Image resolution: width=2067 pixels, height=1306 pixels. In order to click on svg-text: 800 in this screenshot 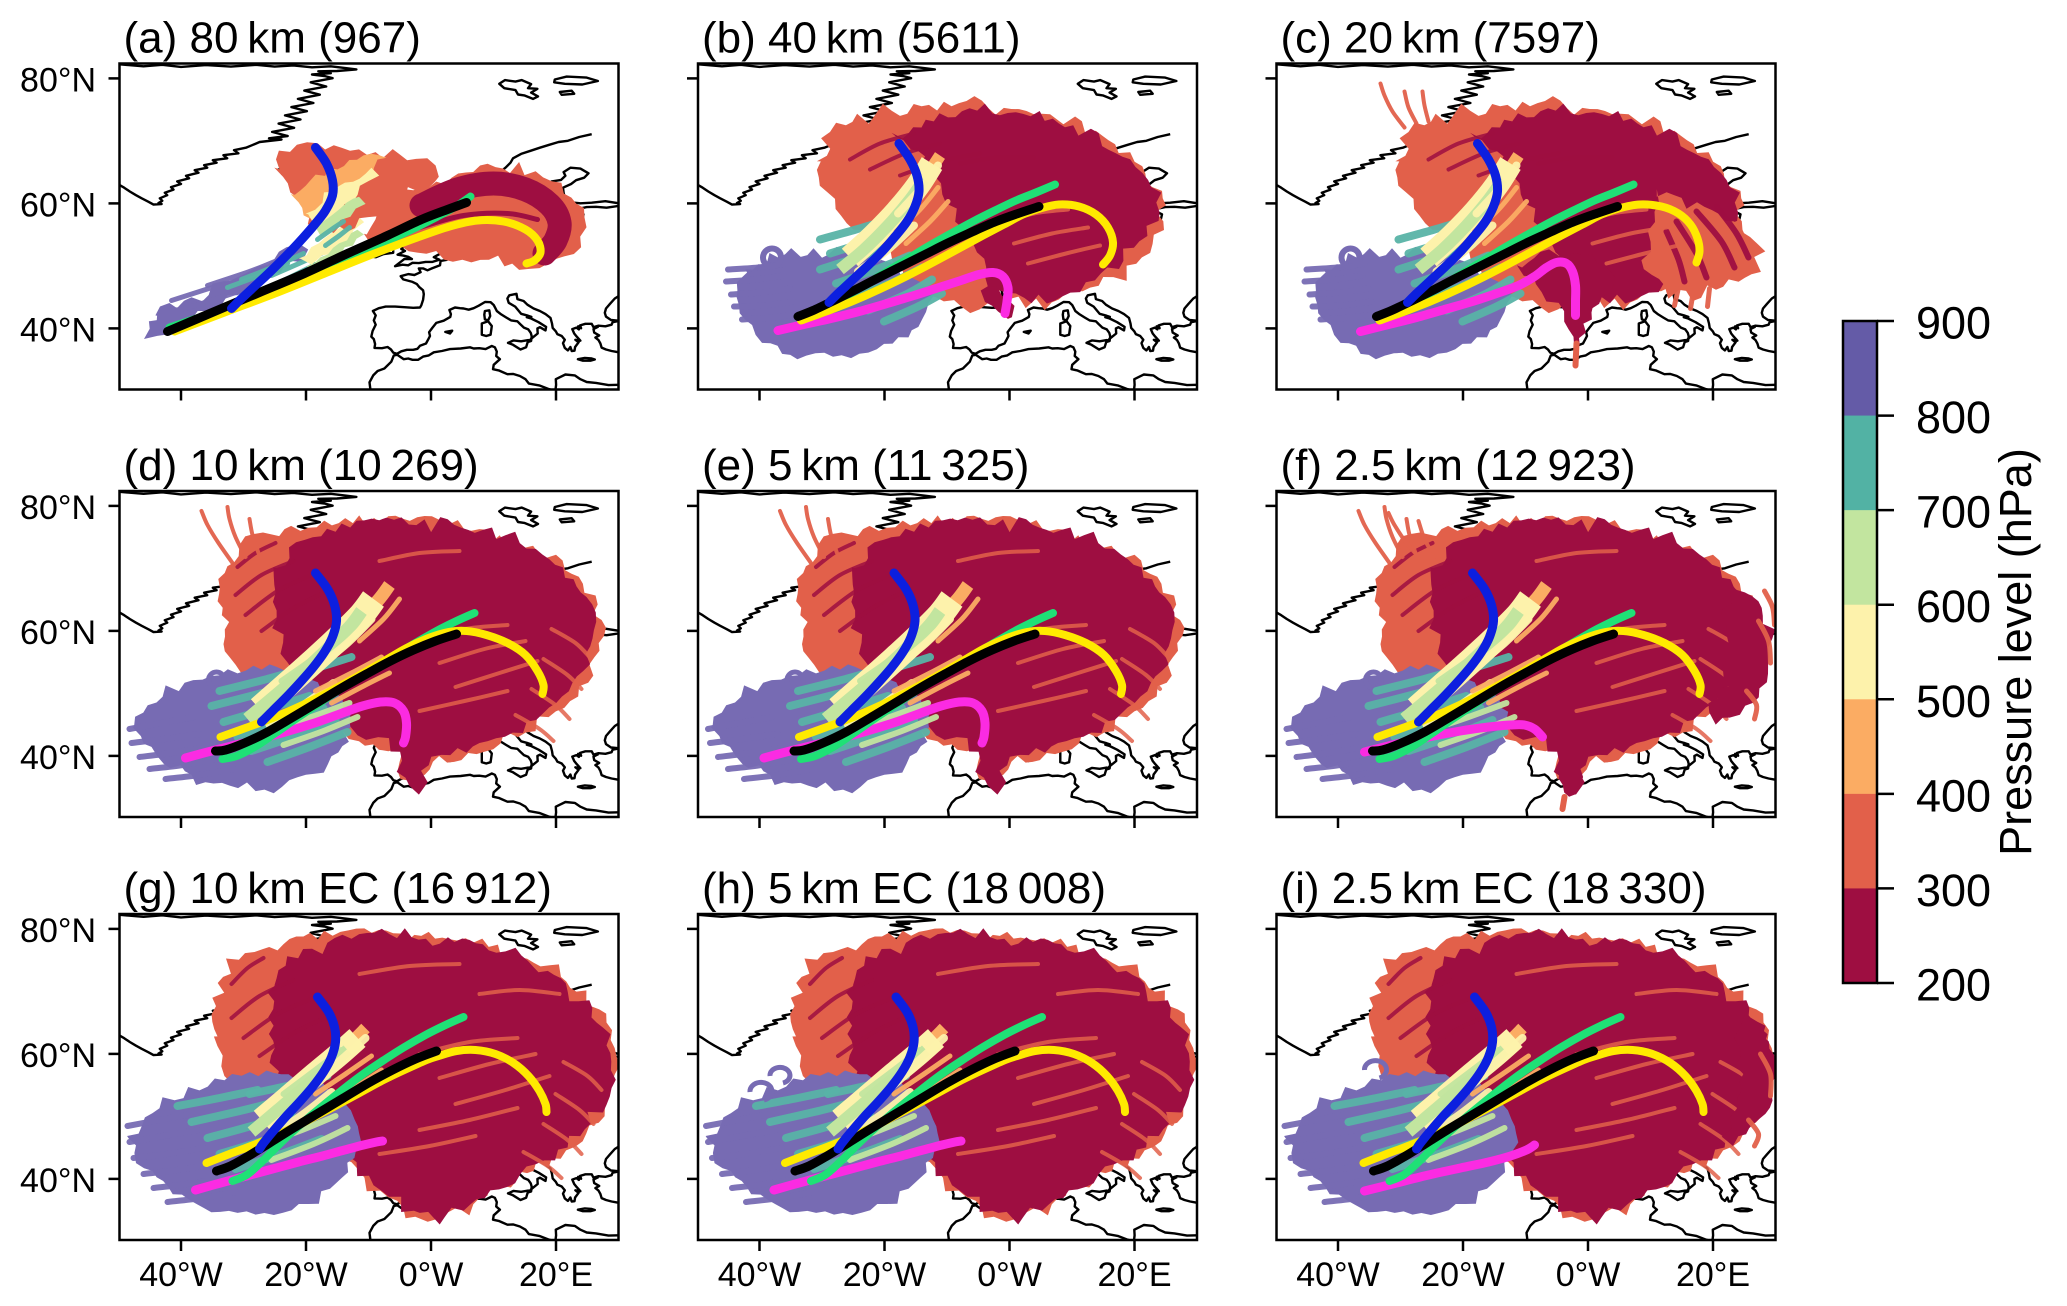, I will do `click(1953, 417)`.